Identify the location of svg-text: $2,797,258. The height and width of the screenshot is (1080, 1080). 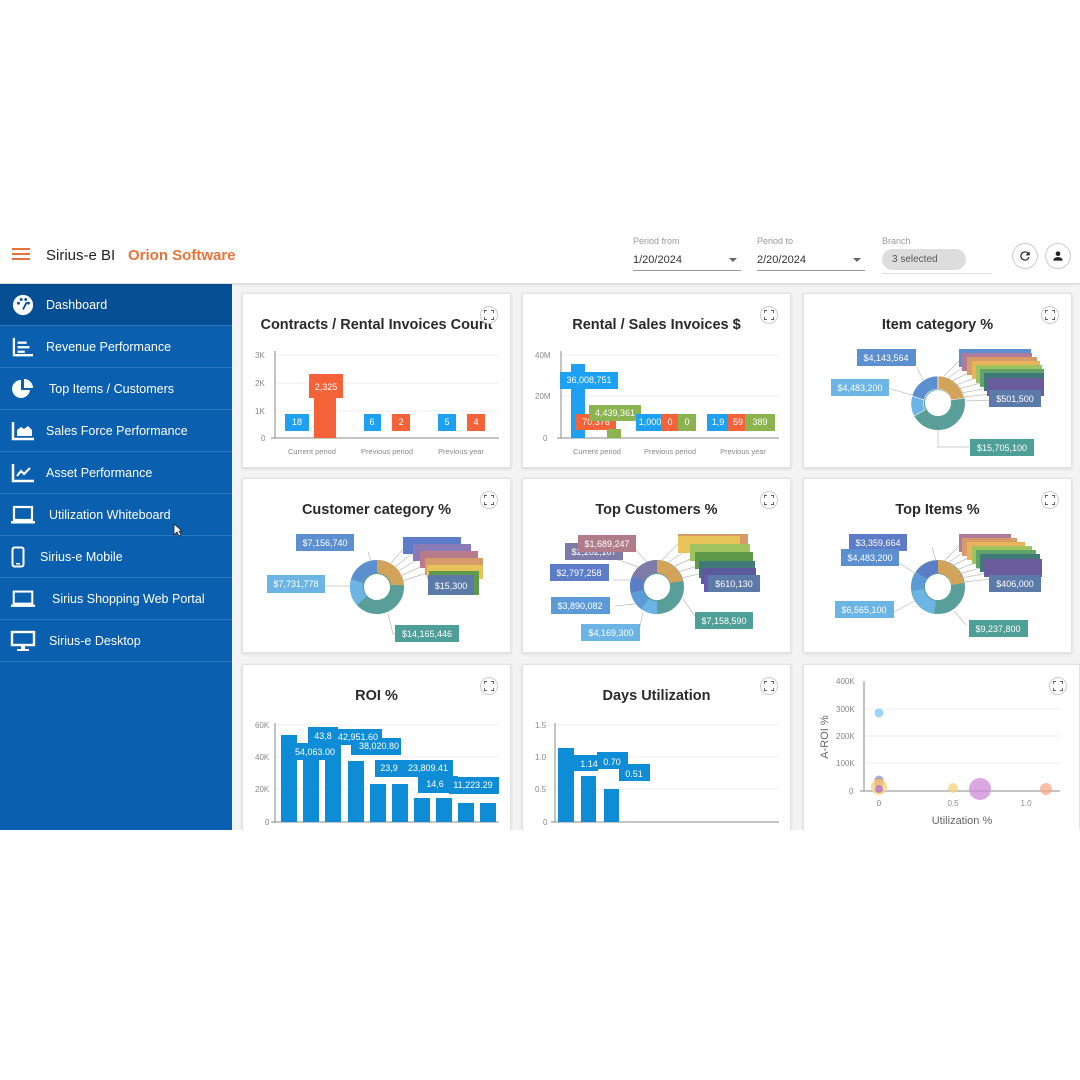
(578, 573).